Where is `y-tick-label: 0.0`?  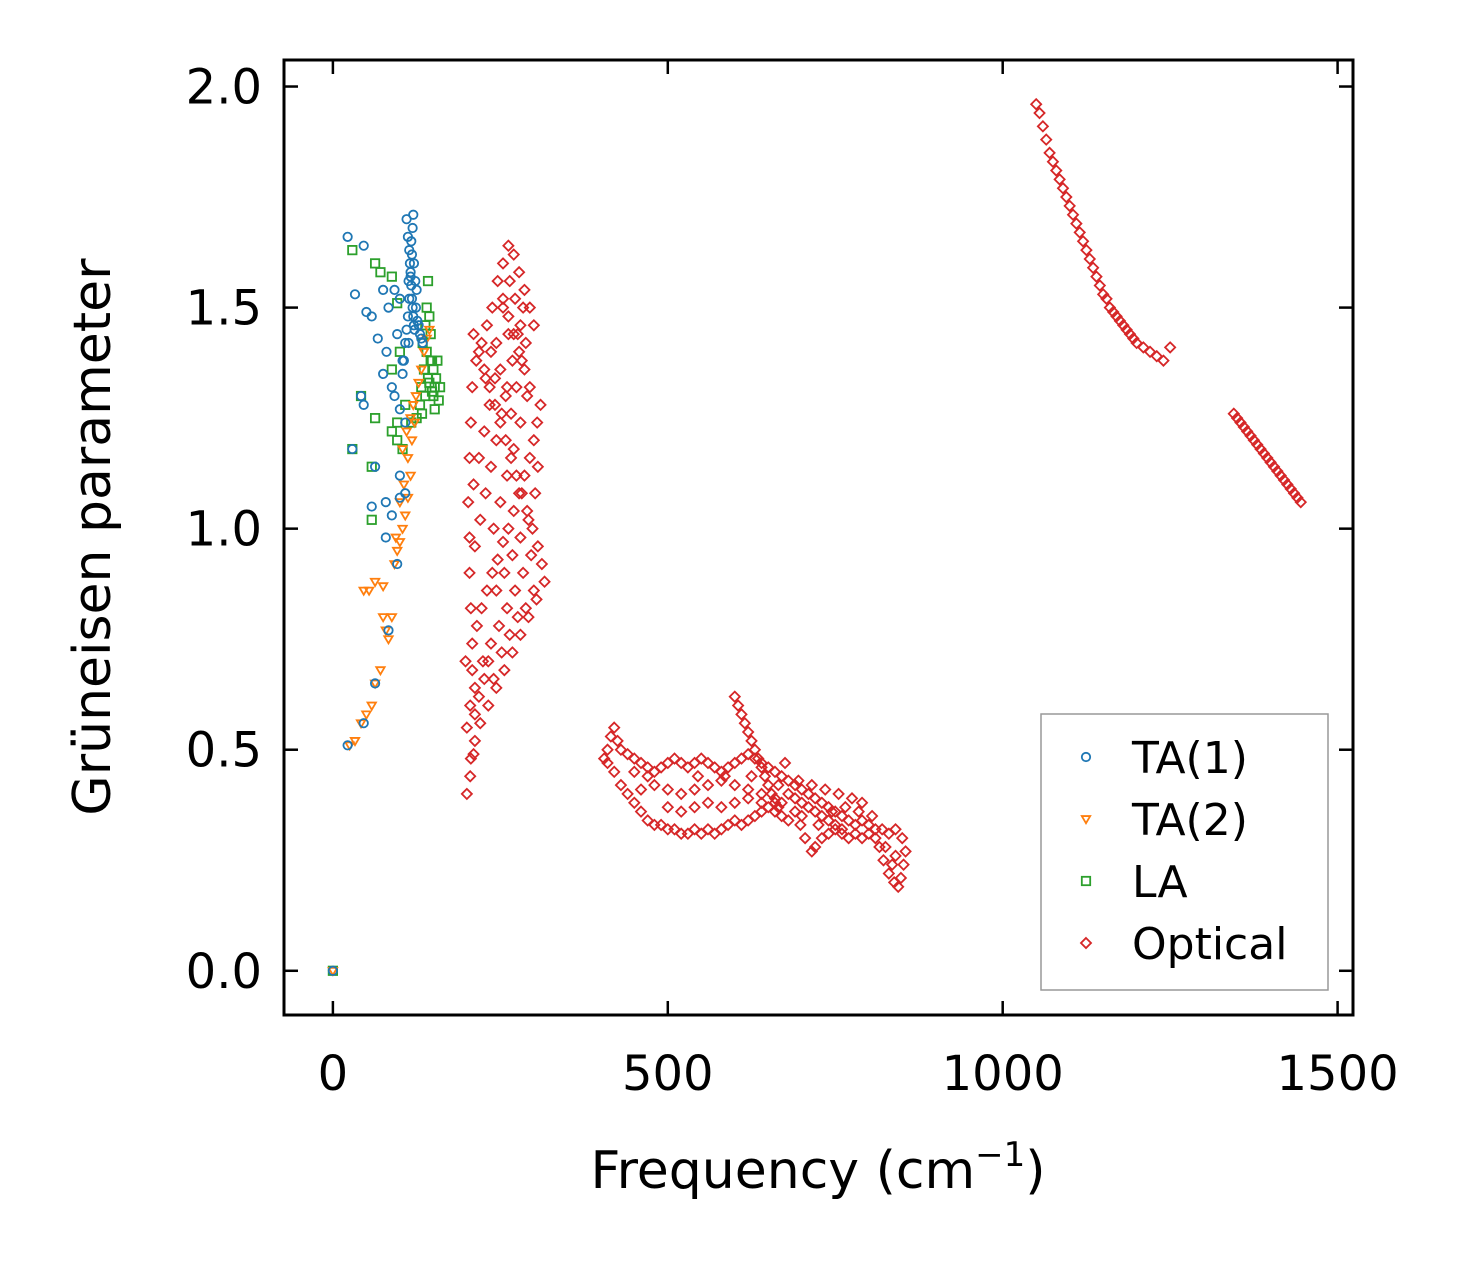 y-tick-label: 0.0 is located at coordinates (224, 972).